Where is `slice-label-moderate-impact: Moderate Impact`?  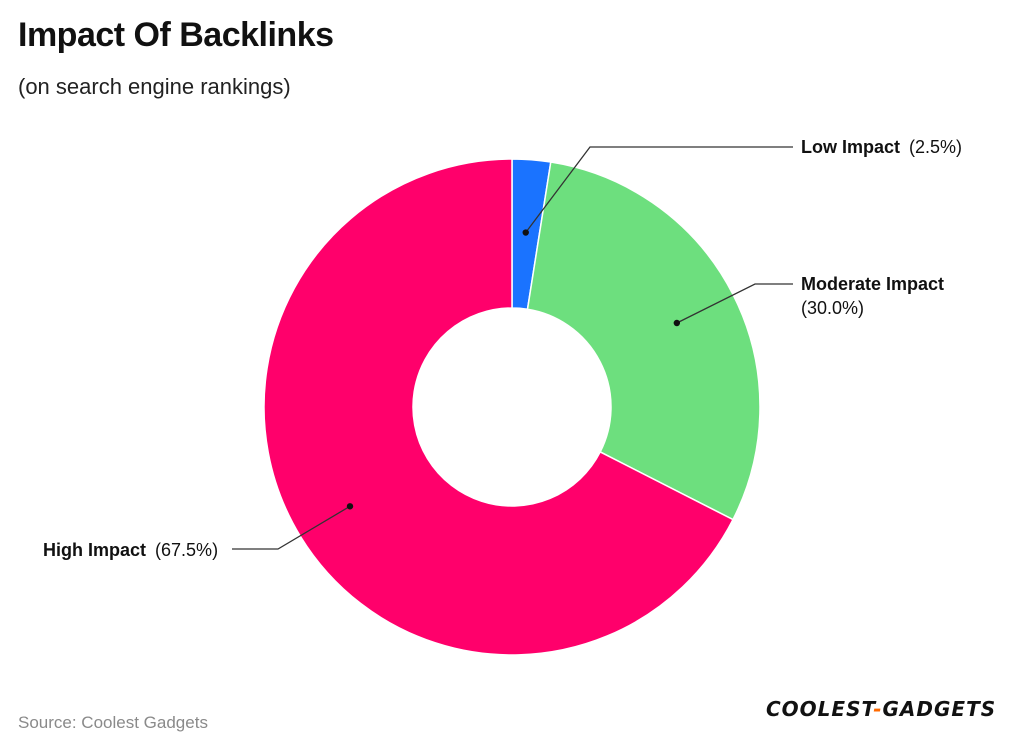
slice-label-moderate-impact: Moderate Impact is located at coordinates (872, 284).